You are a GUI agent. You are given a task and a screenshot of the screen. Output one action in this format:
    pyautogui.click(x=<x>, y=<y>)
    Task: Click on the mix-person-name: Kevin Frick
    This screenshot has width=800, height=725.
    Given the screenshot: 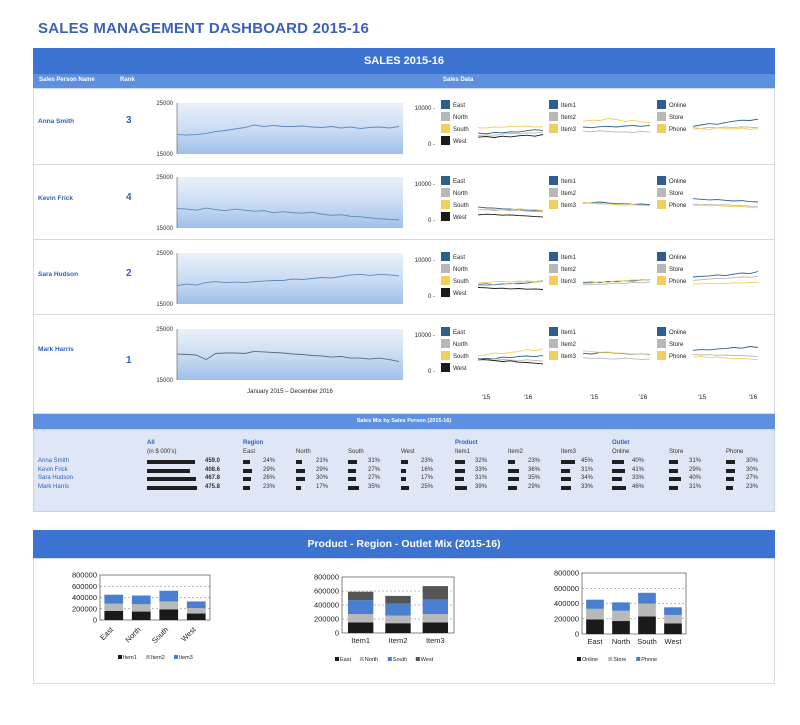 What is the action you would take?
    pyautogui.click(x=53, y=469)
    